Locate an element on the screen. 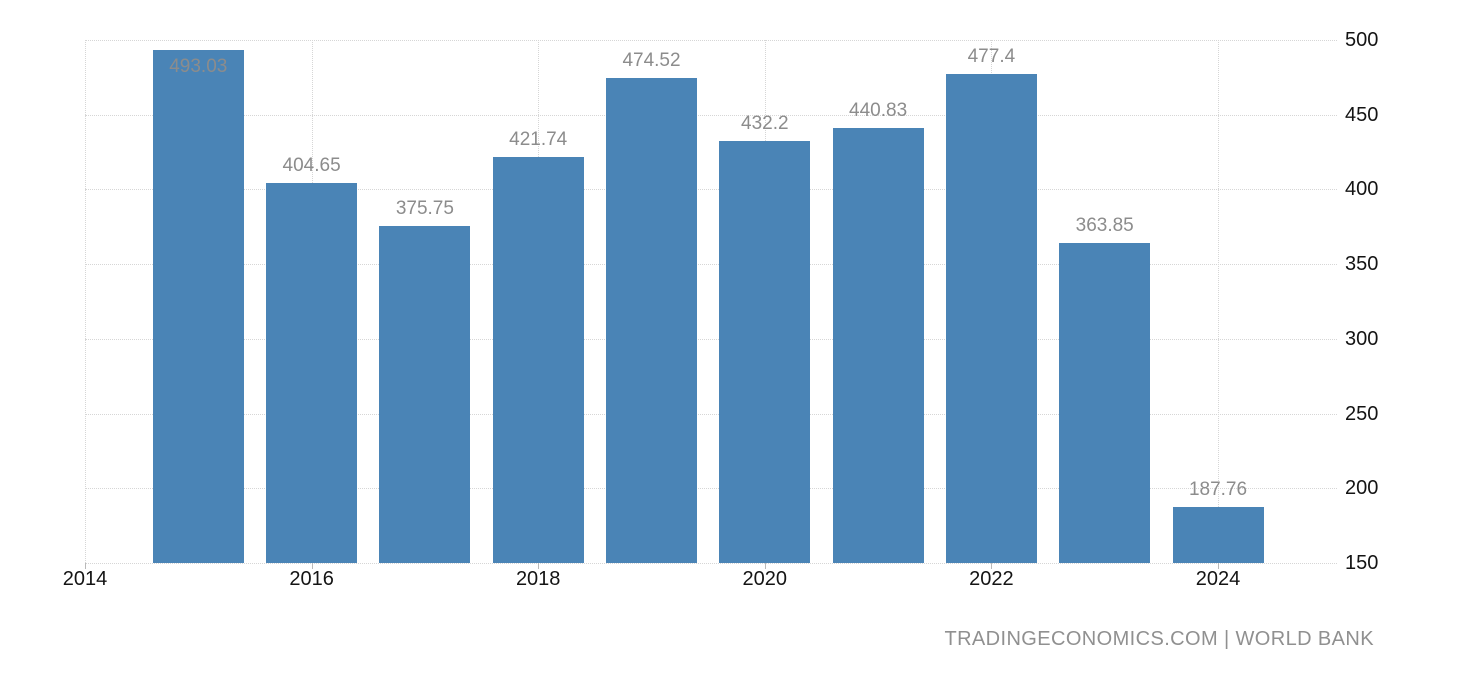 The width and height of the screenshot is (1460, 680). bar-value-label: 493.03 is located at coordinates (198, 67).